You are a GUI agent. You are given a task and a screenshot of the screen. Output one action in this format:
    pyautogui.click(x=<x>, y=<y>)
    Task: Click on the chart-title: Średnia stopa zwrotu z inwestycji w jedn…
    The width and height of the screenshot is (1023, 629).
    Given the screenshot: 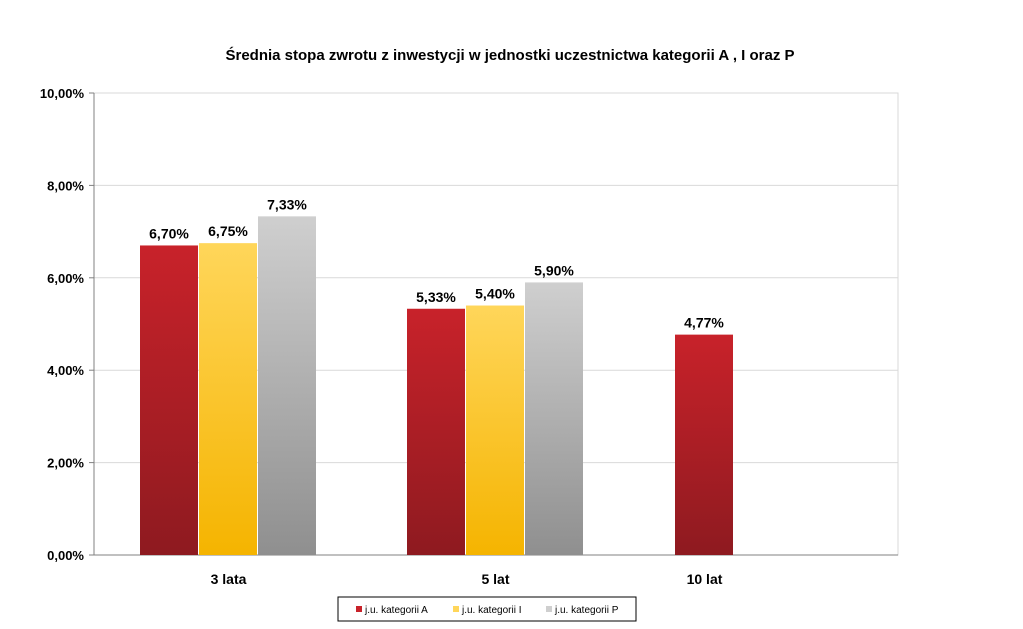 What is the action you would take?
    pyautogui.click(x=509, y=55)
    